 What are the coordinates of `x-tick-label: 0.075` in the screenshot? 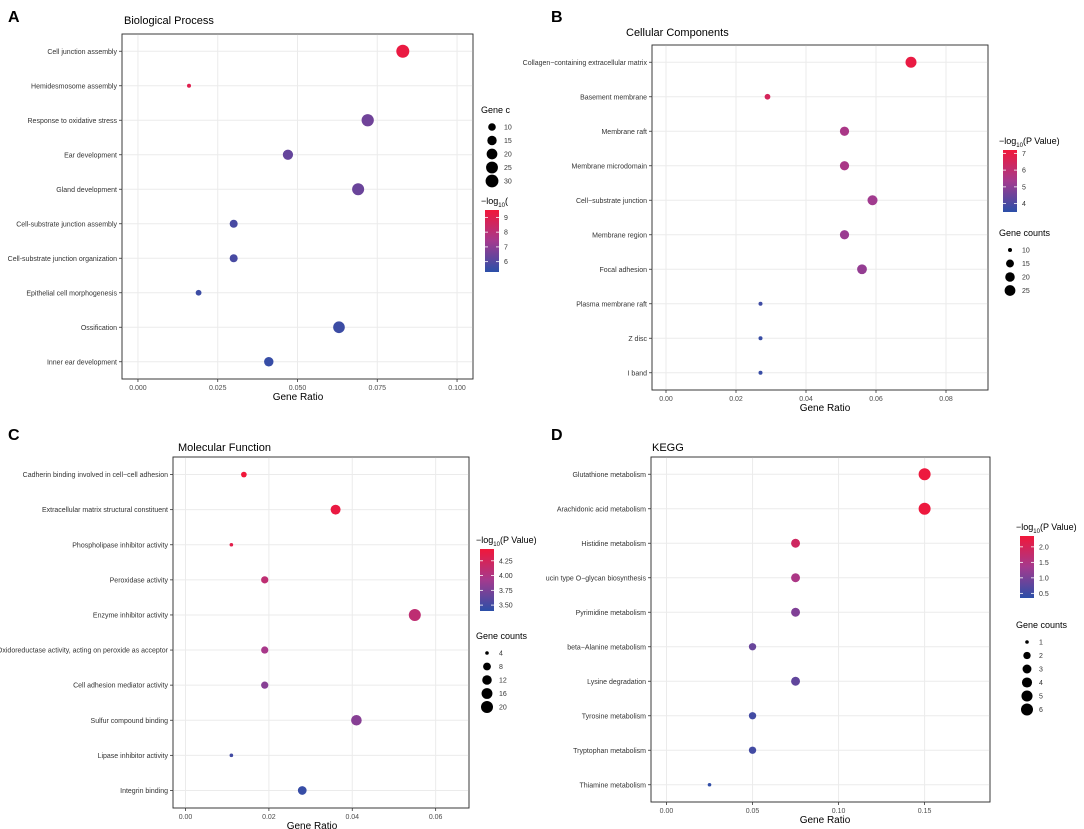 It's located at (378, 388).